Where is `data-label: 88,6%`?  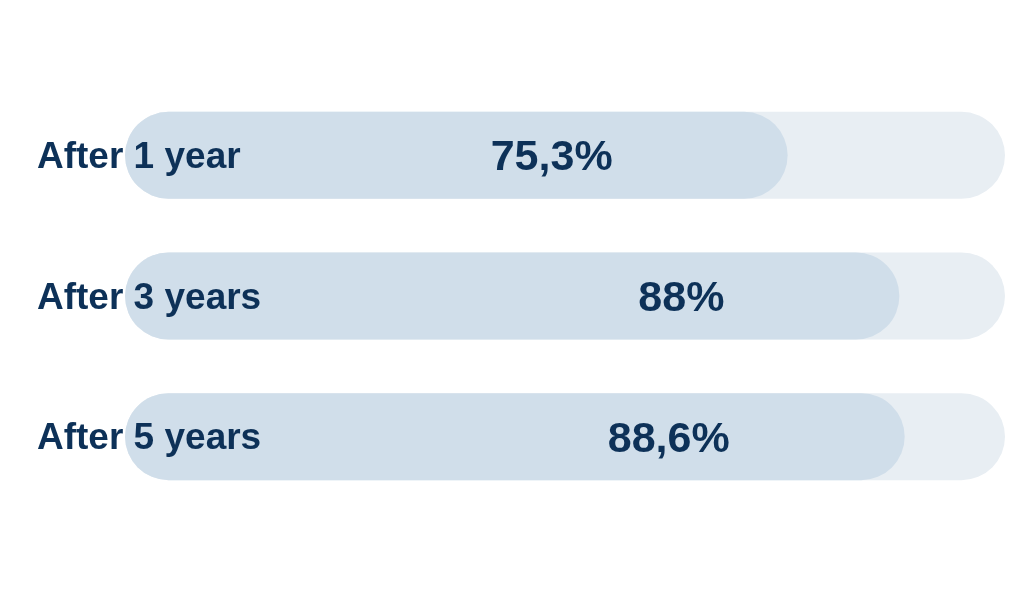
data-label: 88,6% is located at coordinates (668, 436).